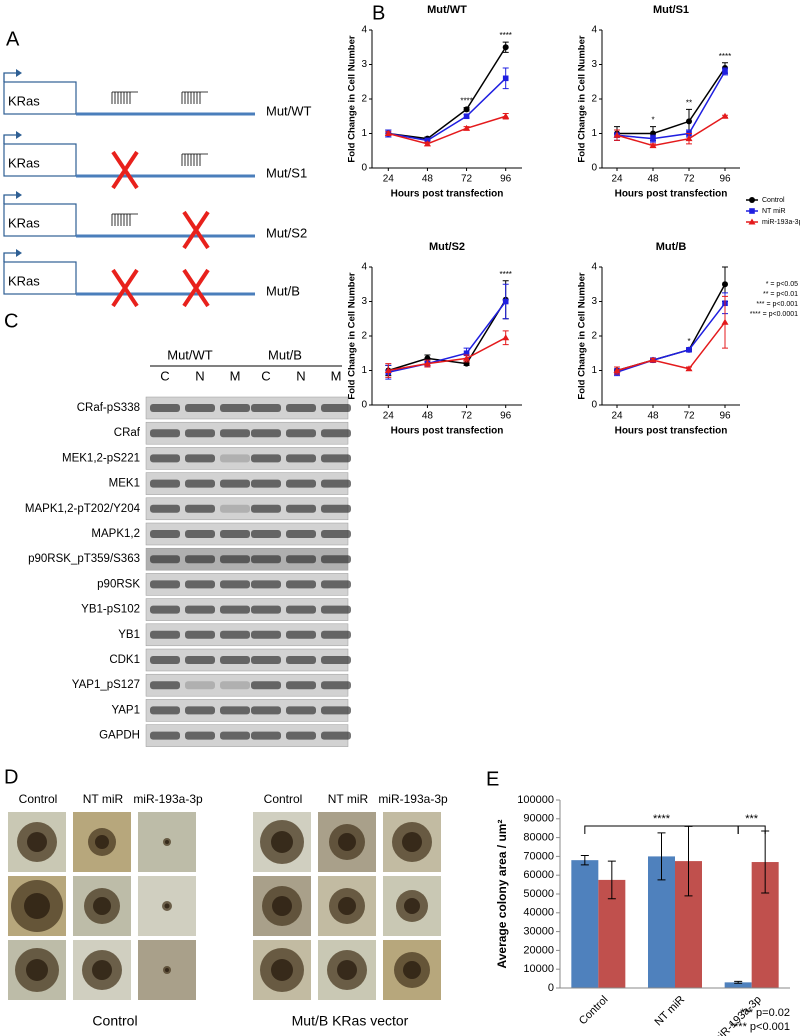 The height and width of the screenshot is (1036, 800). What do you see at coordinates (110, 610) in the screenshot?
I see `protein-label: YB1-pS102` at bounding box center [110, 610].